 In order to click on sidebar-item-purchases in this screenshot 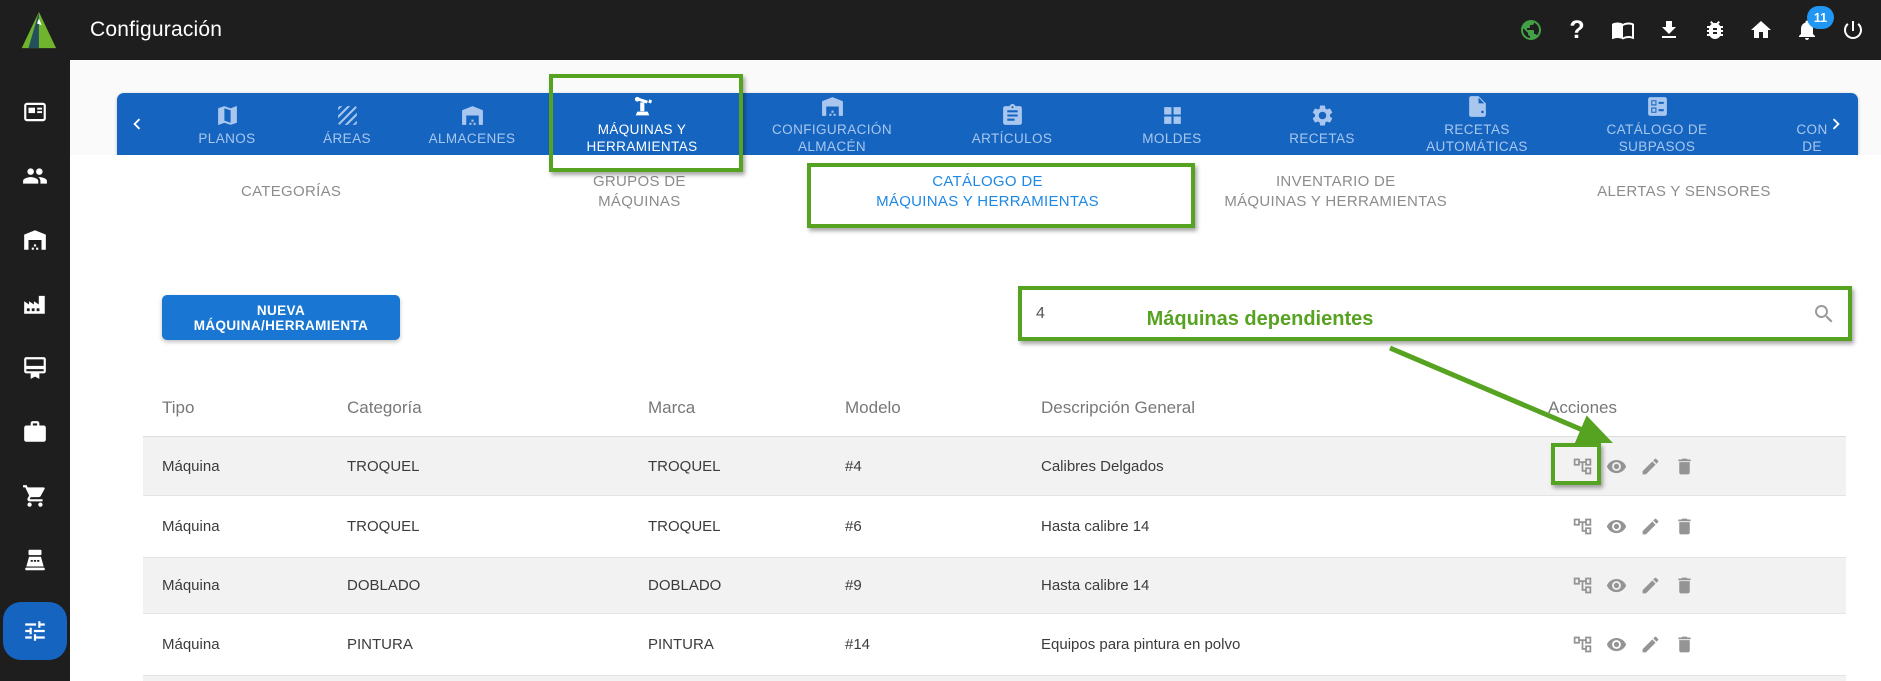, I will do `click(35, 496)`.